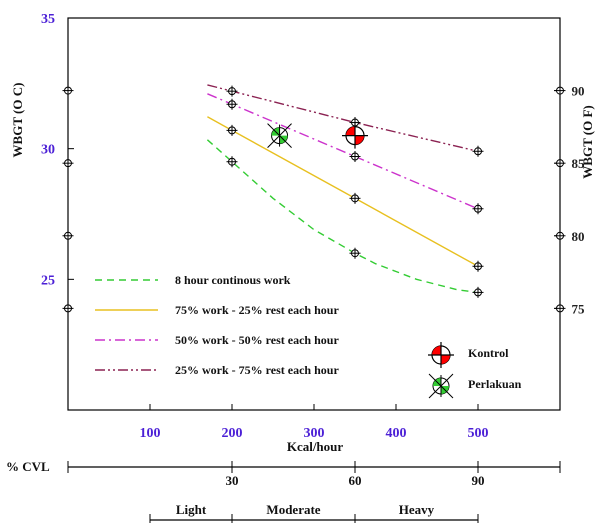 The height and width of the screenshot is (523, 611). I want to click on x-tick-label: 100, so click(150, 433).